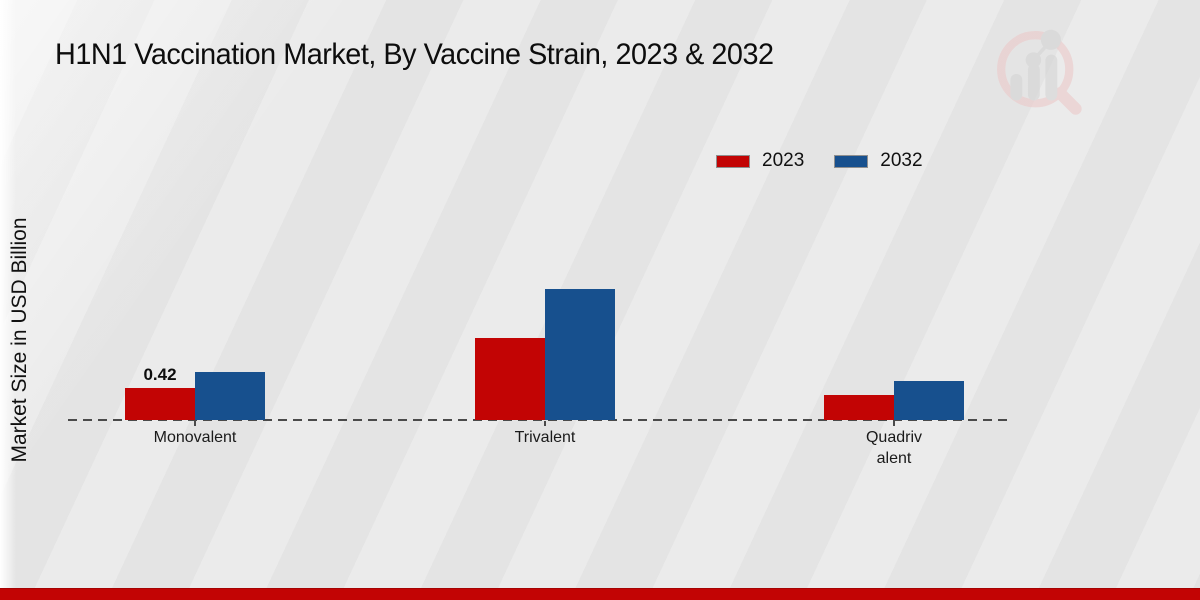 The width and height of the screenshot is (1200, 600). What do you see at coordinates (894, 448) in the screenshot?
I see `x-tick-label-quadrivalent: Quadriv alent` at bounding box center [894, 448].